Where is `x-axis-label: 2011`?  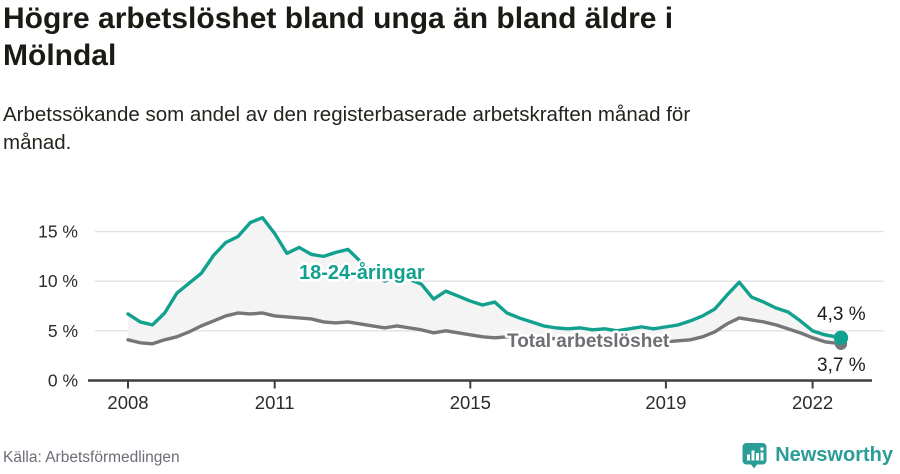 x-axis-label: 2011 is located at coordinates (275, 402).